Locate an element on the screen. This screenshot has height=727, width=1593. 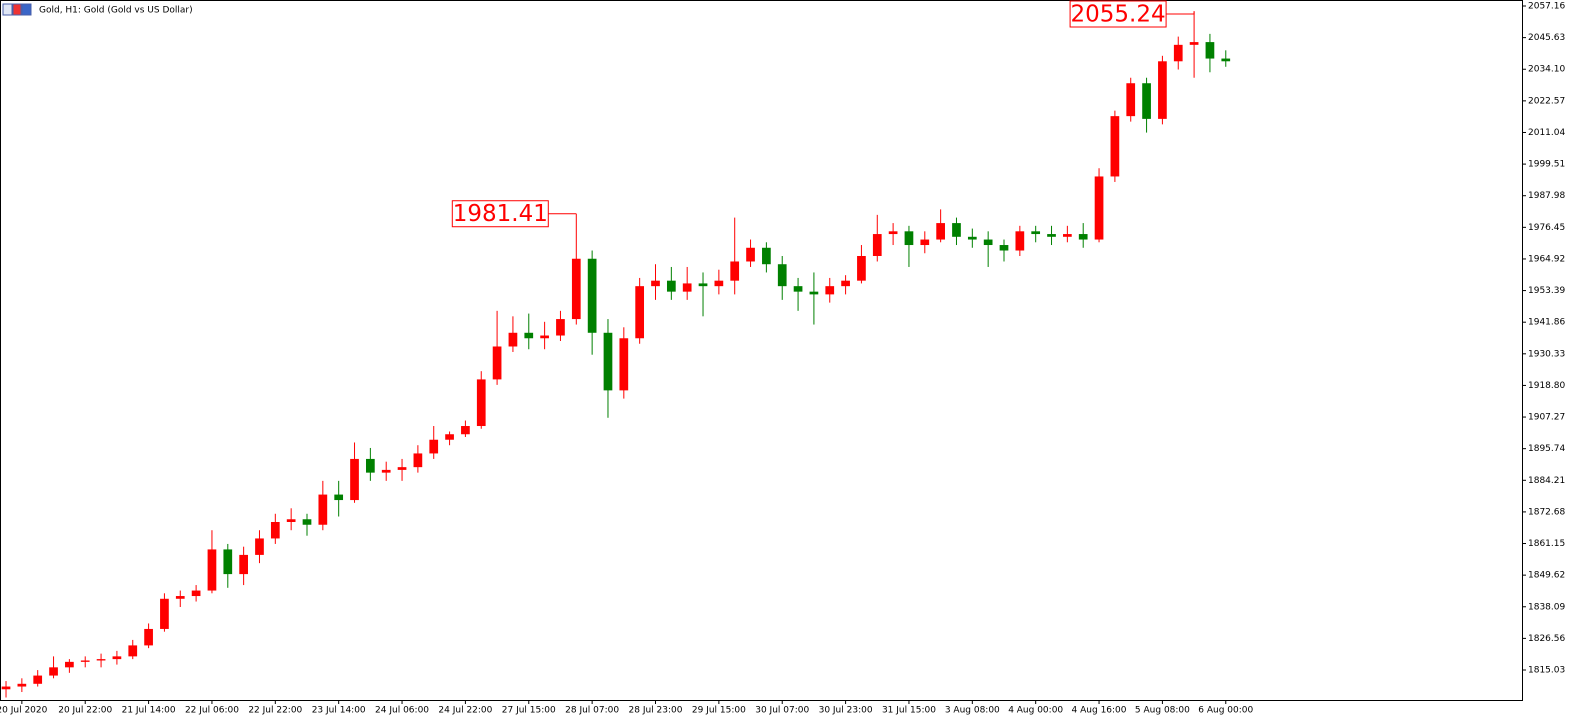
y-tick-label: 1941.86 is located at coordinates (1546, 323).